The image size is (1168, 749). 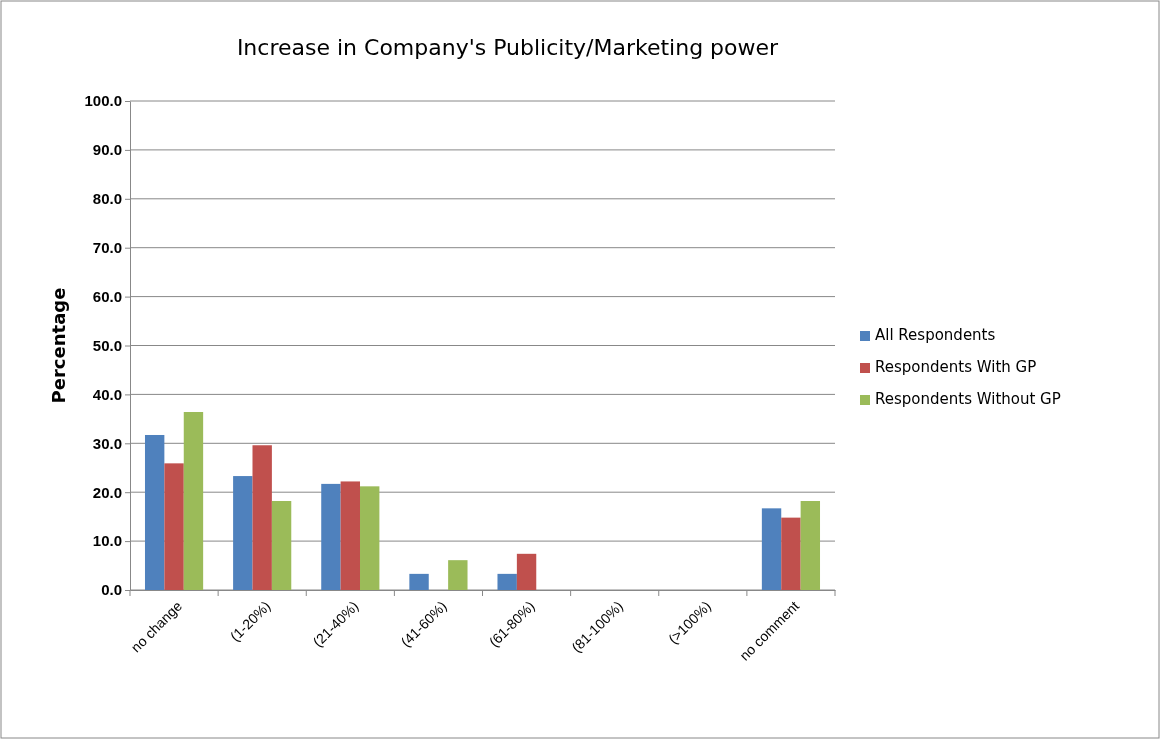 What do you see at coordinates (103, 101) in the screenshot?
I see `y-tick-label: 100.0` at bounding box center [103, 101].